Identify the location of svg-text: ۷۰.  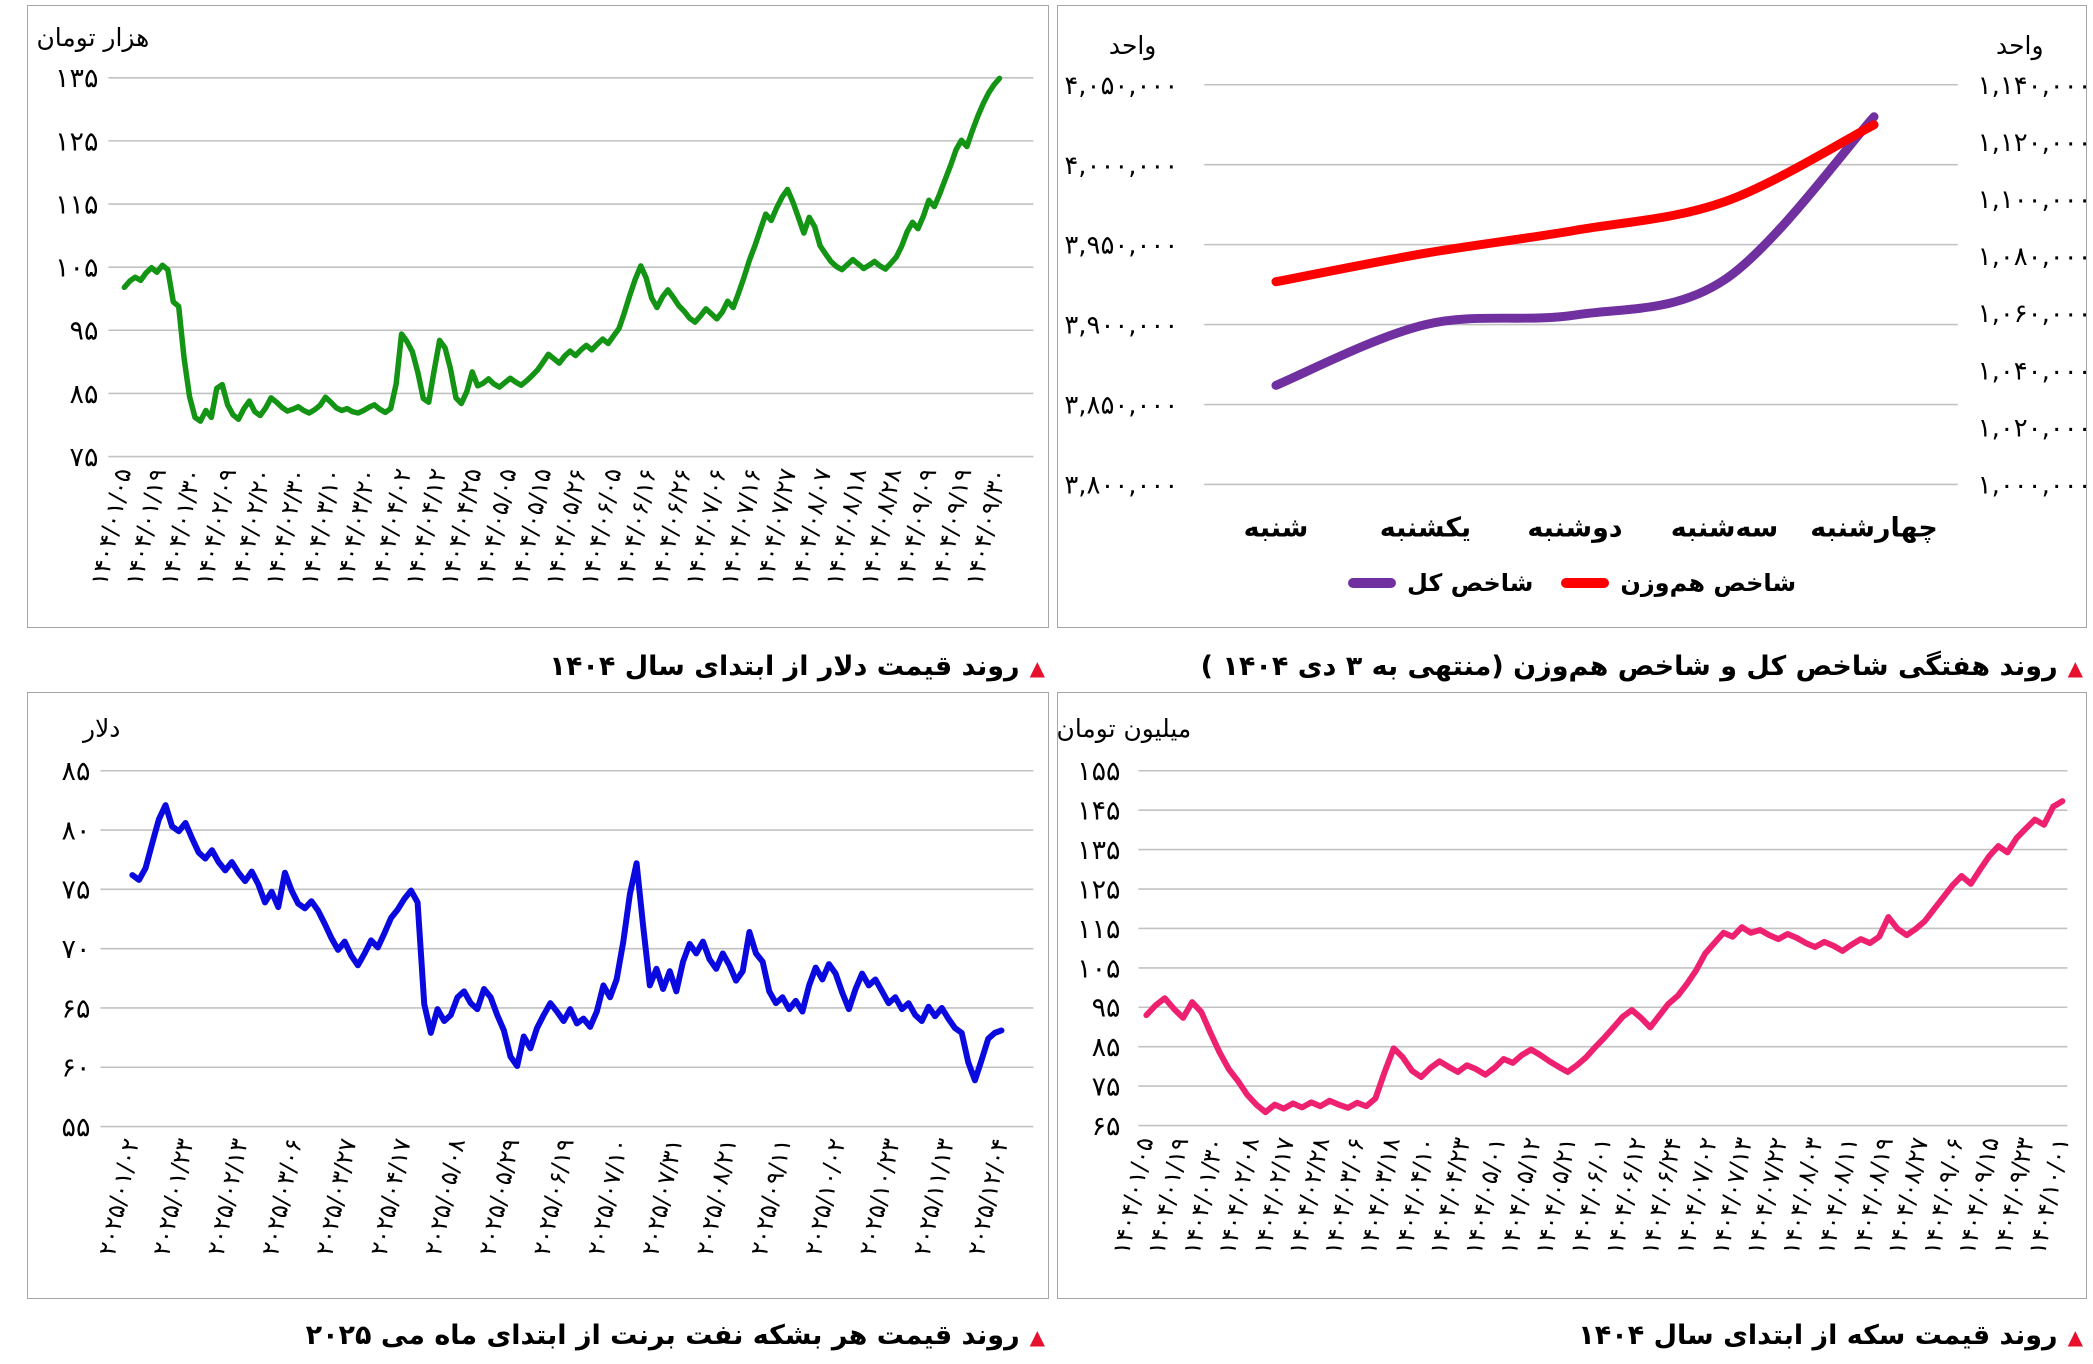
(76, 949).